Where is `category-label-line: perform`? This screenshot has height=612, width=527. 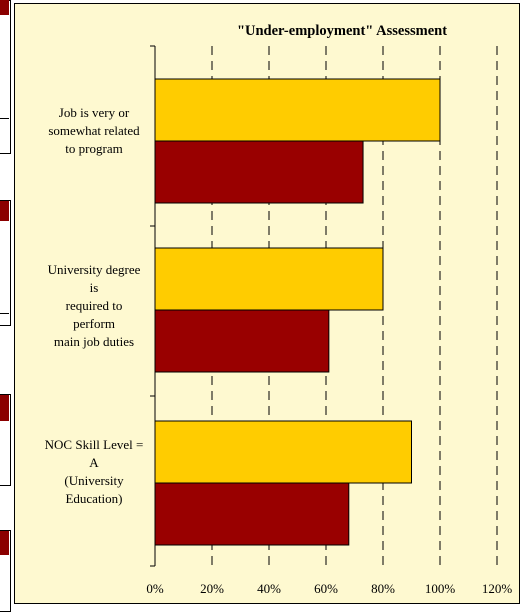
category-label-line: perform is located at coordinates (94, 323).